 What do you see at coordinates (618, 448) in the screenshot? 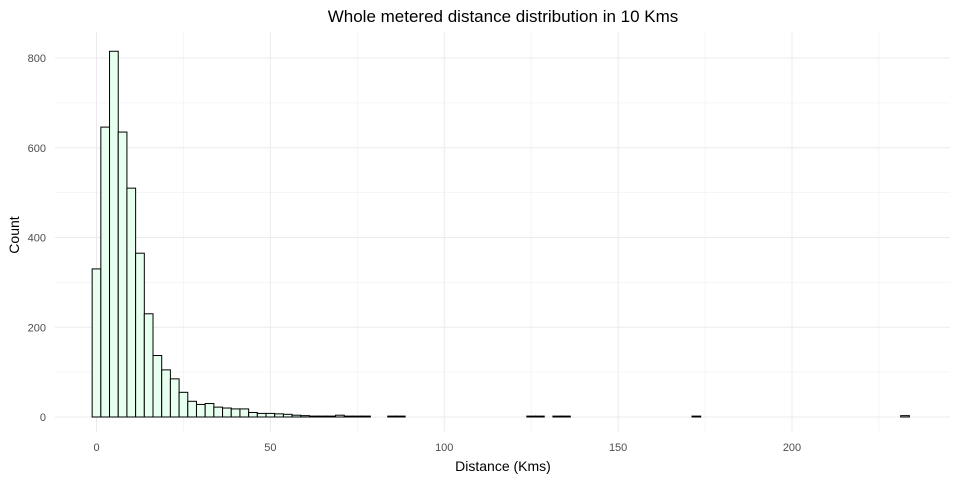
I see `x-tick-label: 150` at bounding box center [618, 448].